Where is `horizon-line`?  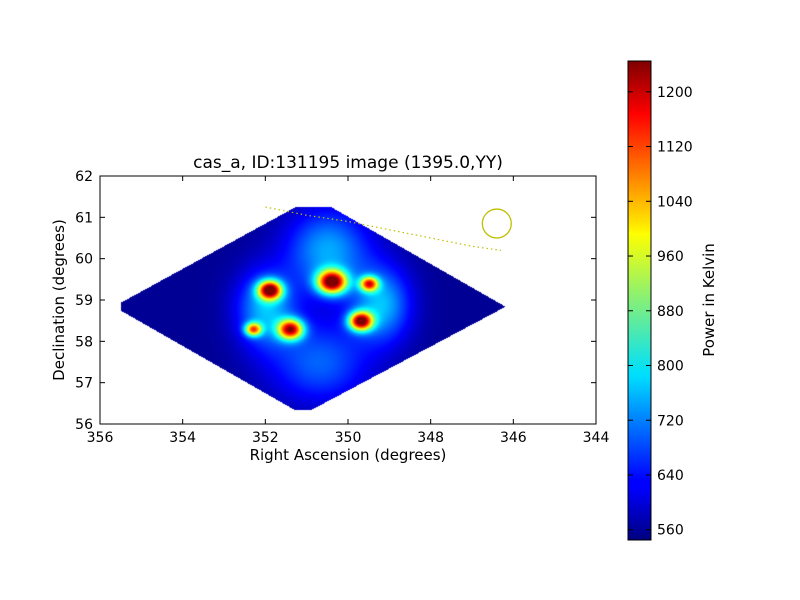 horizon-line is located at coordinates (383, 228).